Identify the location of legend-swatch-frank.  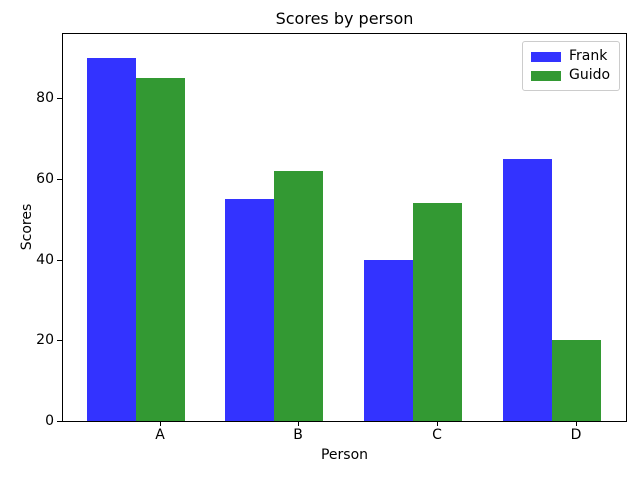
(546, 56).